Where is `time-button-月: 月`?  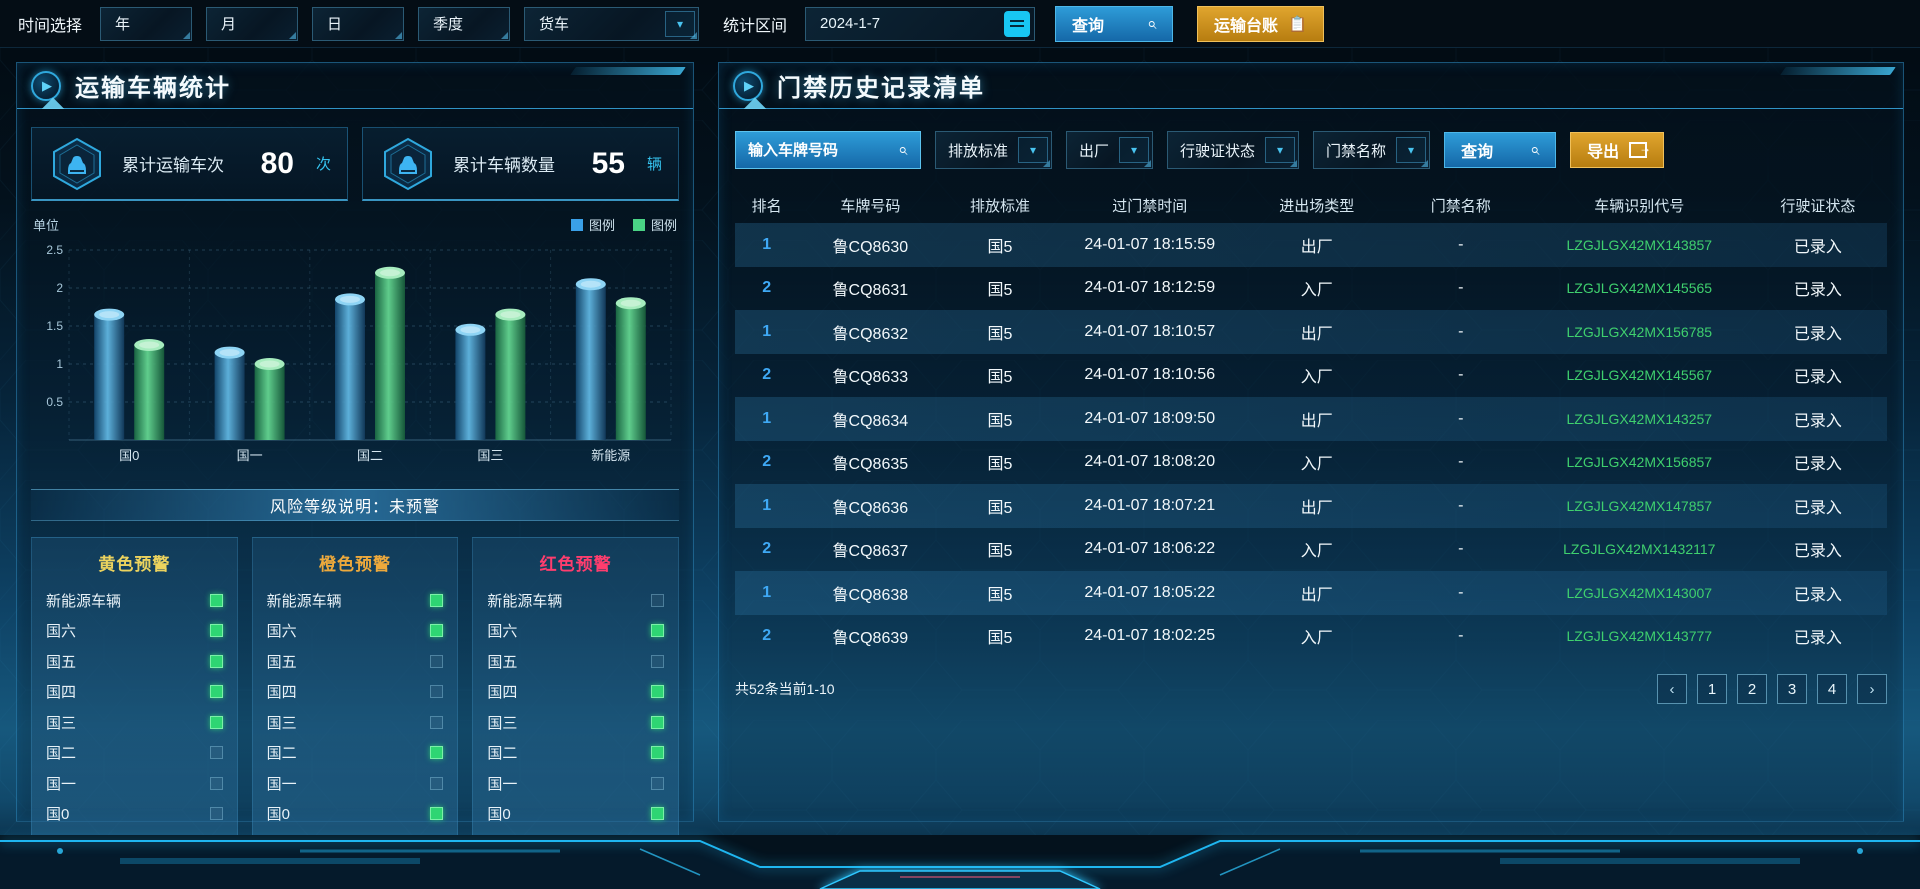
time-button-月: 月 is located at coordinates (252, 23).